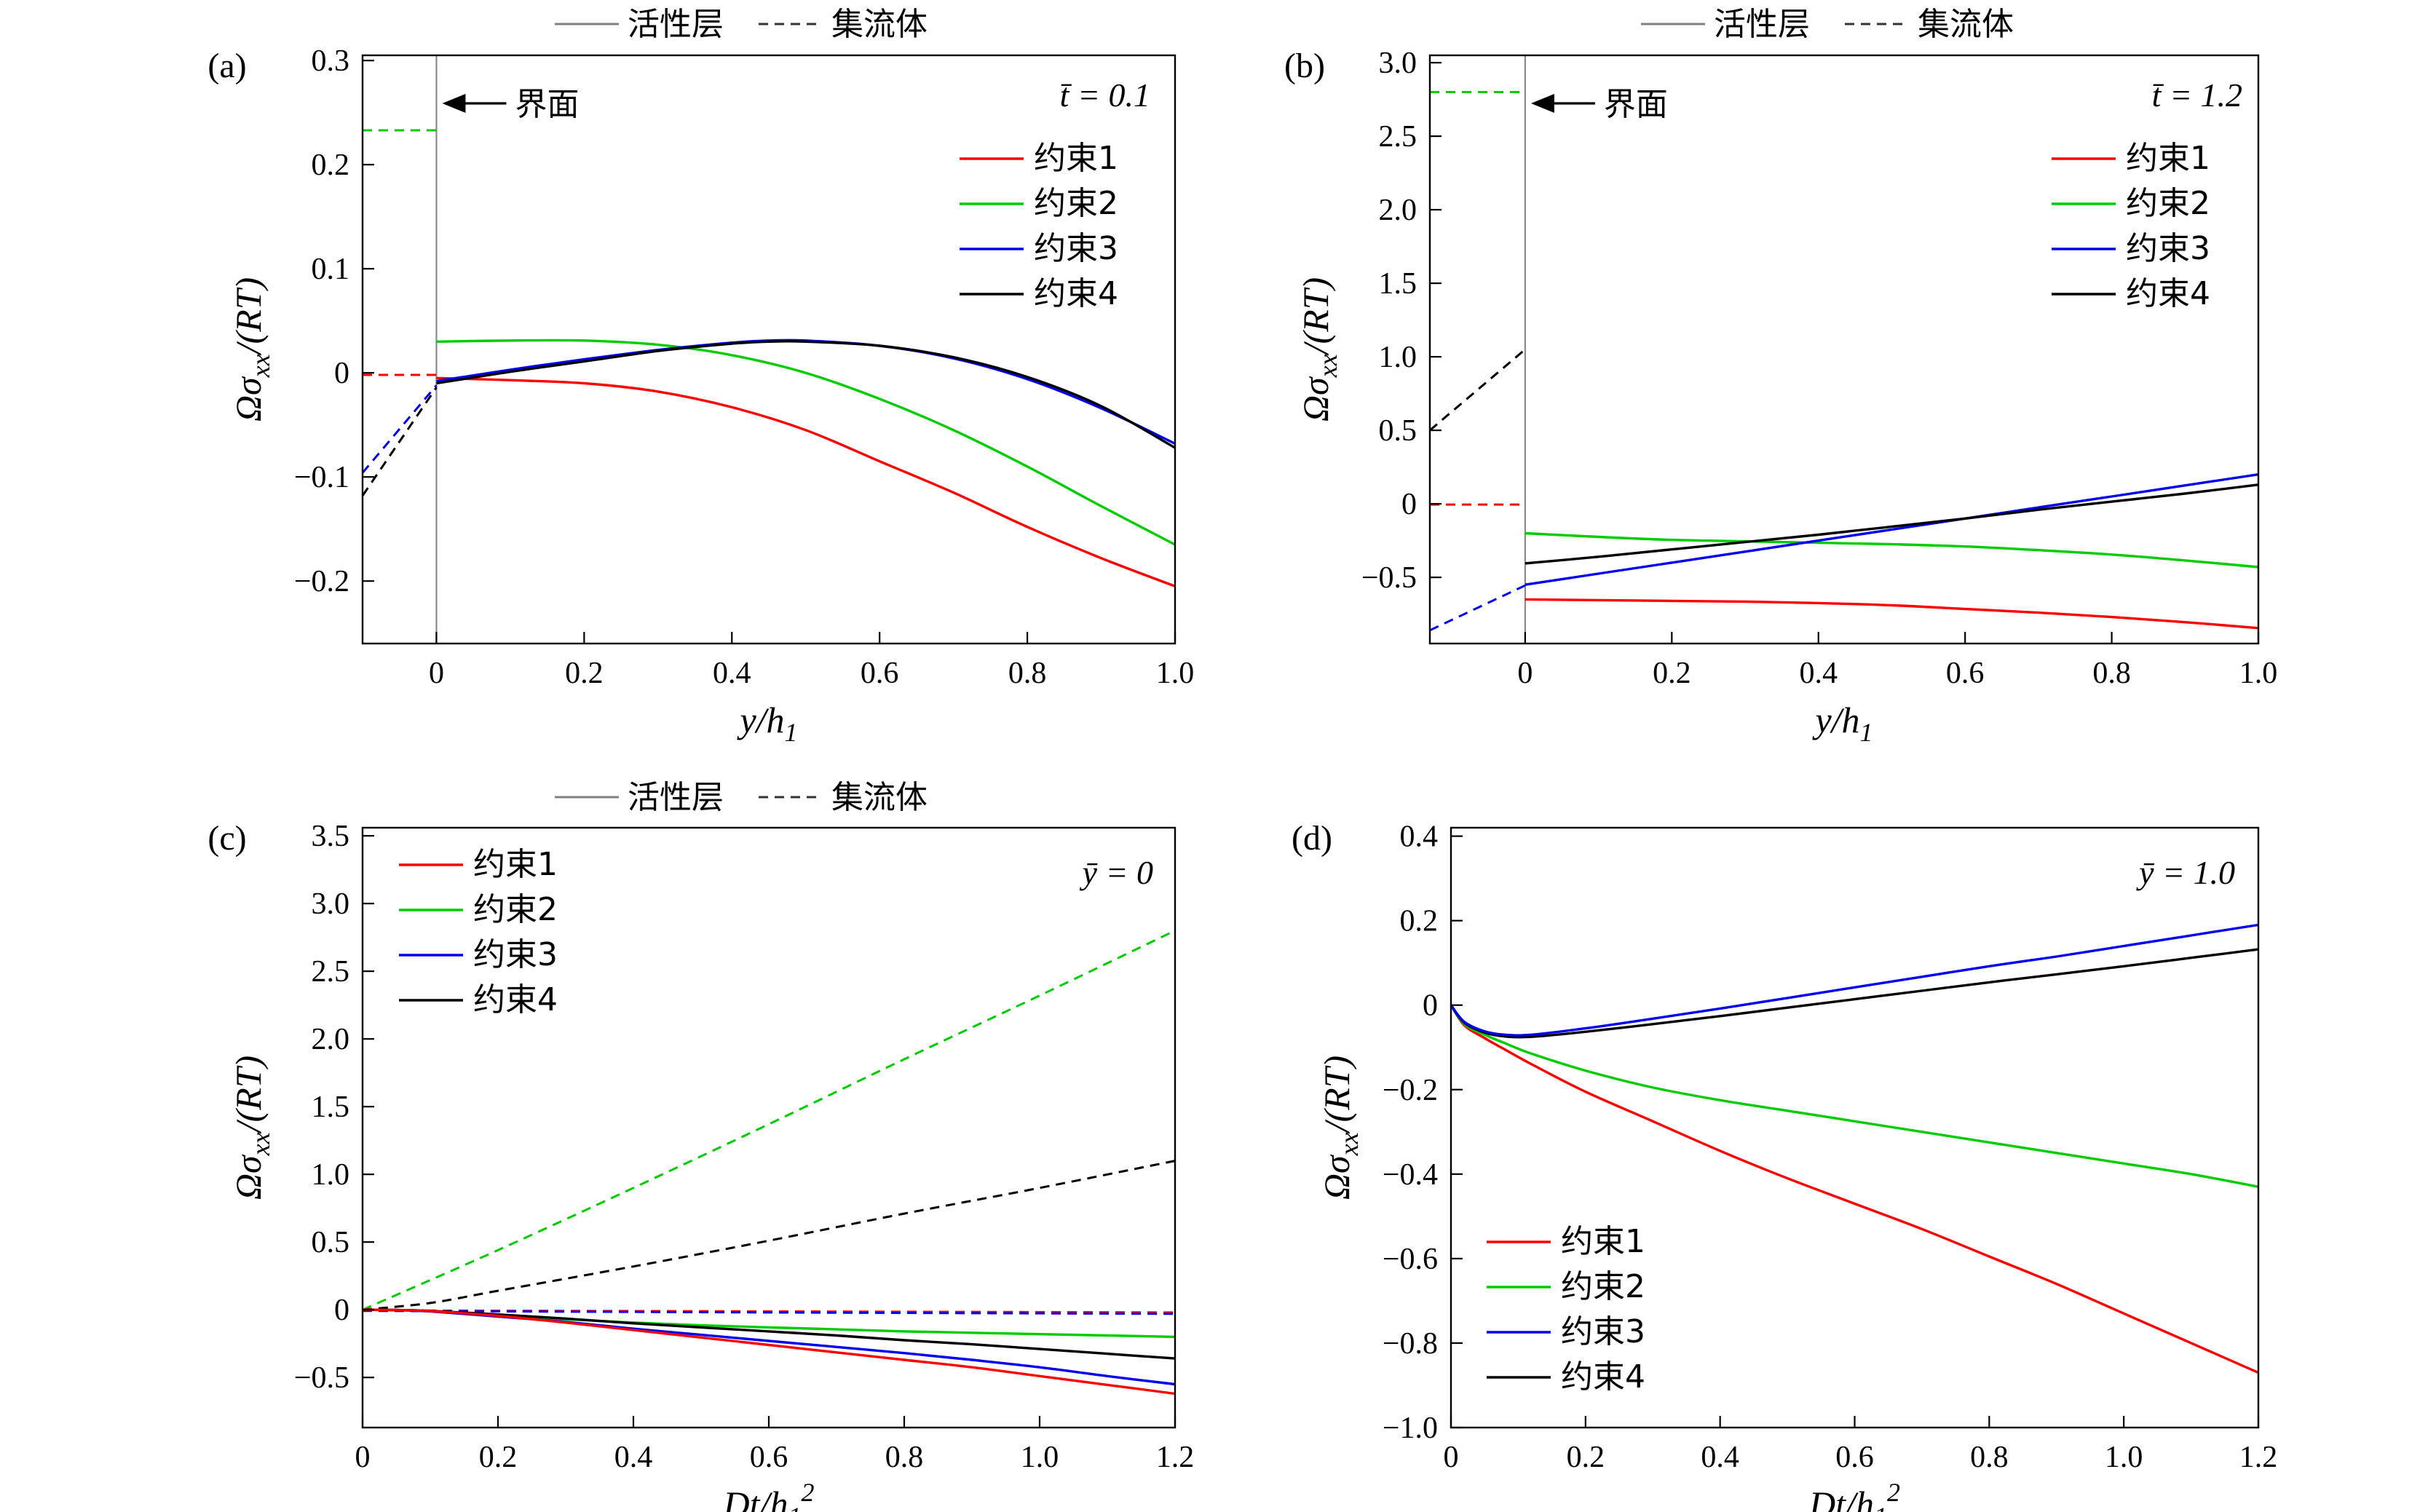  I want to click on y-tick-label: −0.6, so click(1410, 1259).